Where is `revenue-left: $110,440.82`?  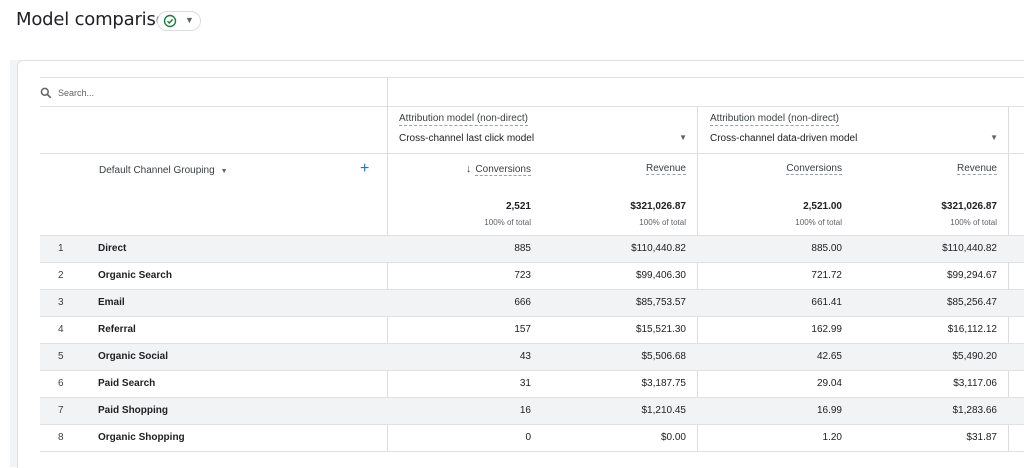
revenue-left: $110,440.82 is located at coordinates (658, 248).